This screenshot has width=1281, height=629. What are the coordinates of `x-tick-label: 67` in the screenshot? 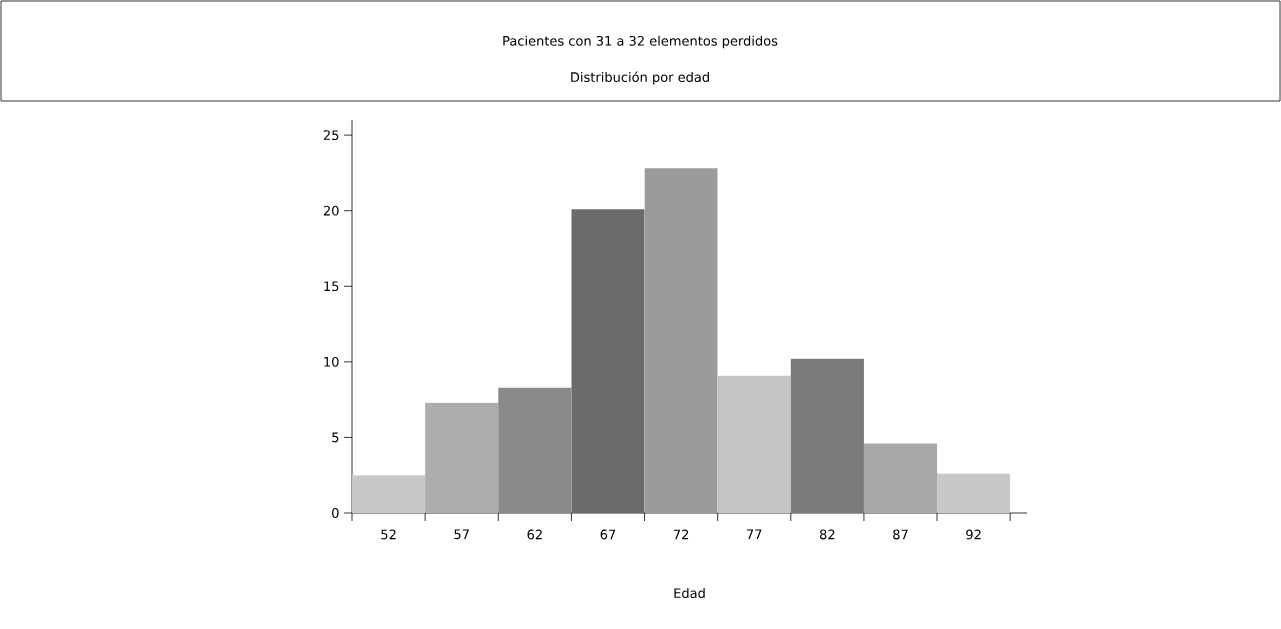 It's located at (608, 534).